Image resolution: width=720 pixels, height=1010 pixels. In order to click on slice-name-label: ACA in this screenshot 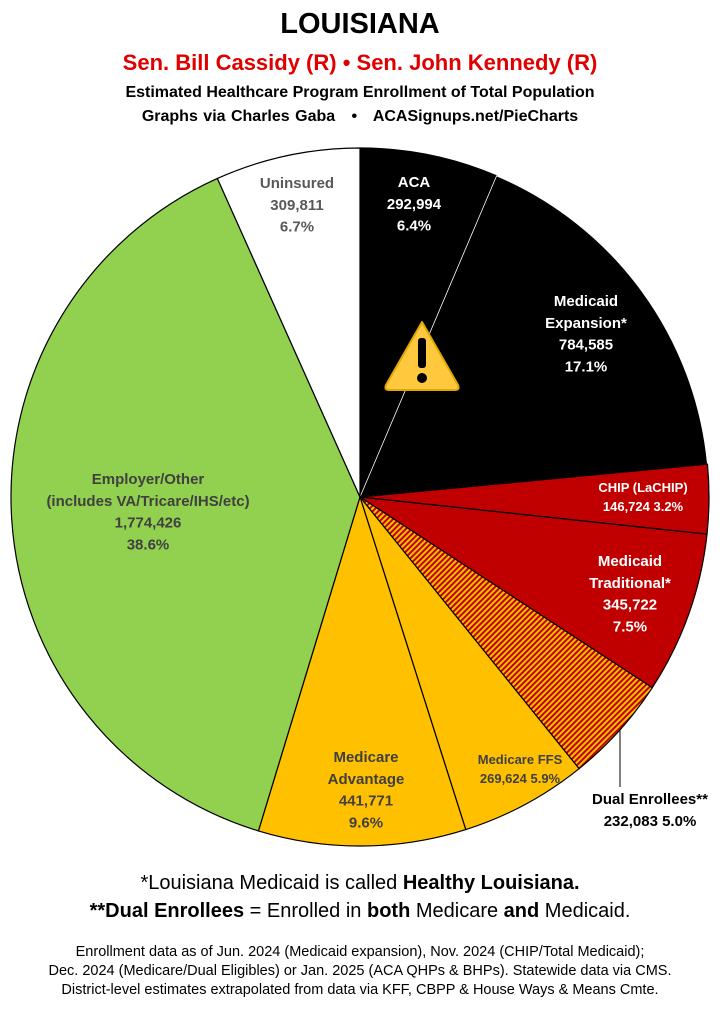, I will do `click(414, 182)`.